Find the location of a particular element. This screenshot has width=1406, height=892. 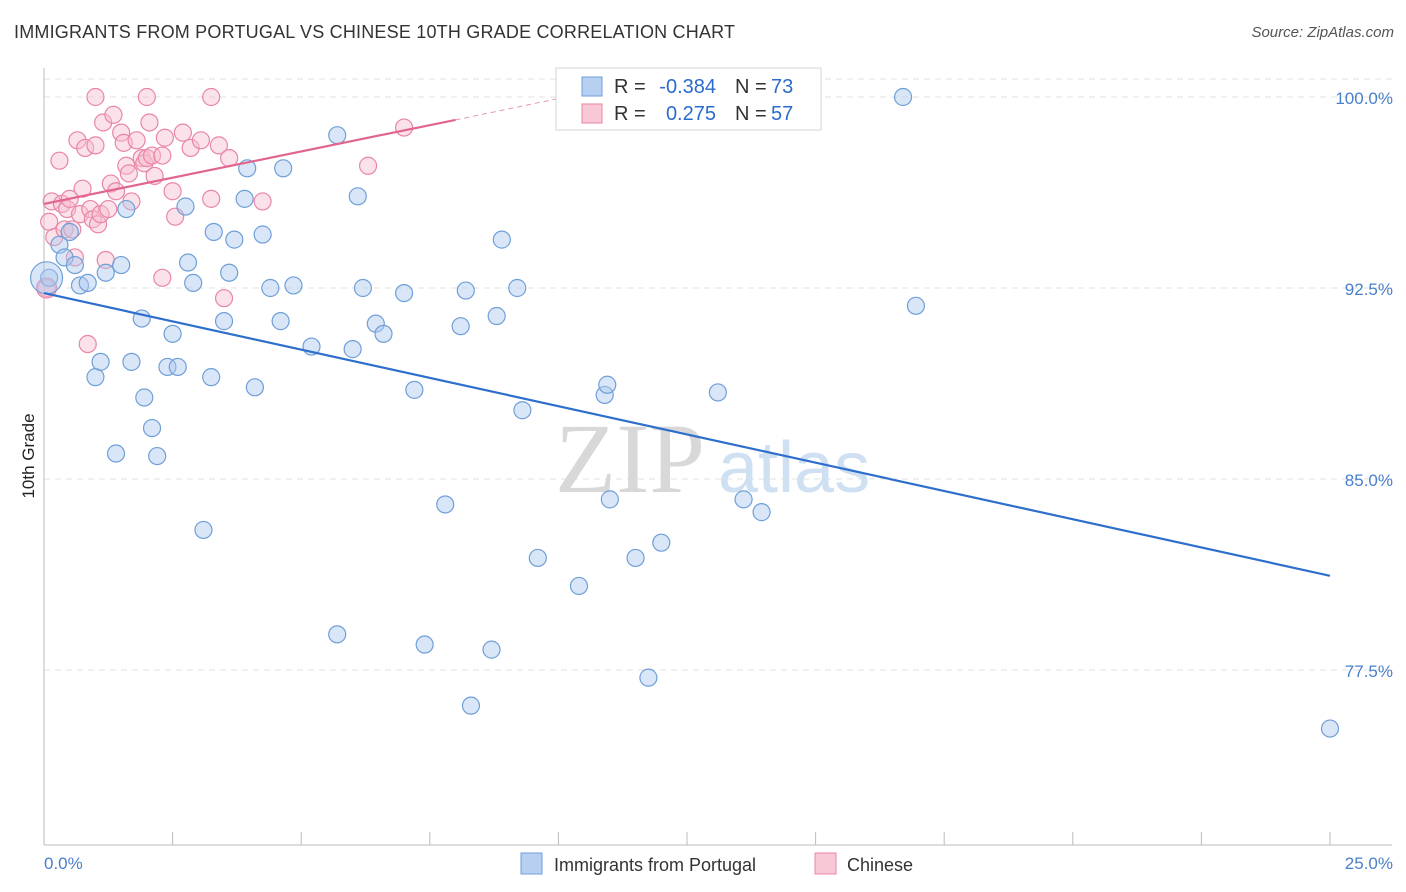

x-tick-label-min: 0.0% is located at coordinates (63, 863).